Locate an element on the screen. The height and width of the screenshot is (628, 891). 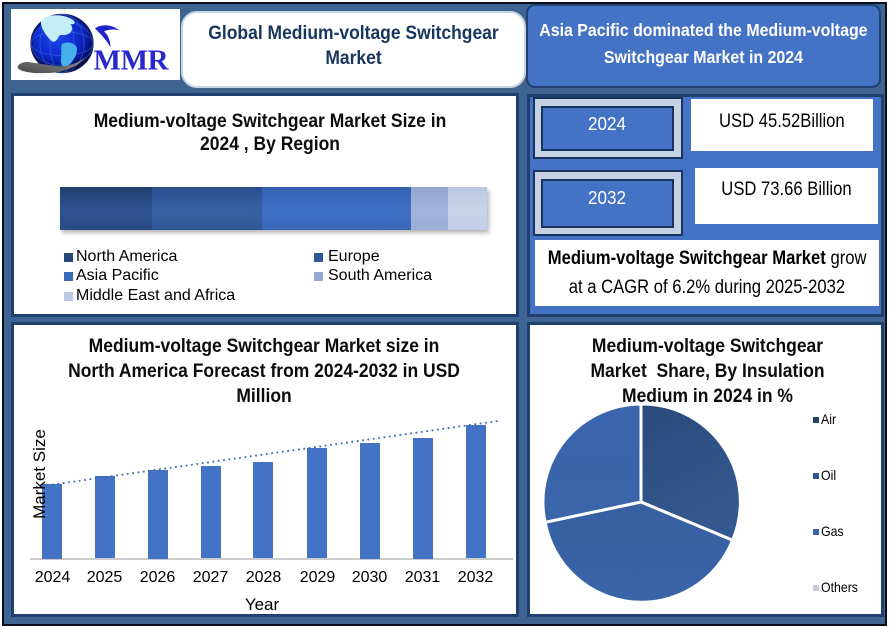
svg-text: MMR is located at coordinates (132, 61).